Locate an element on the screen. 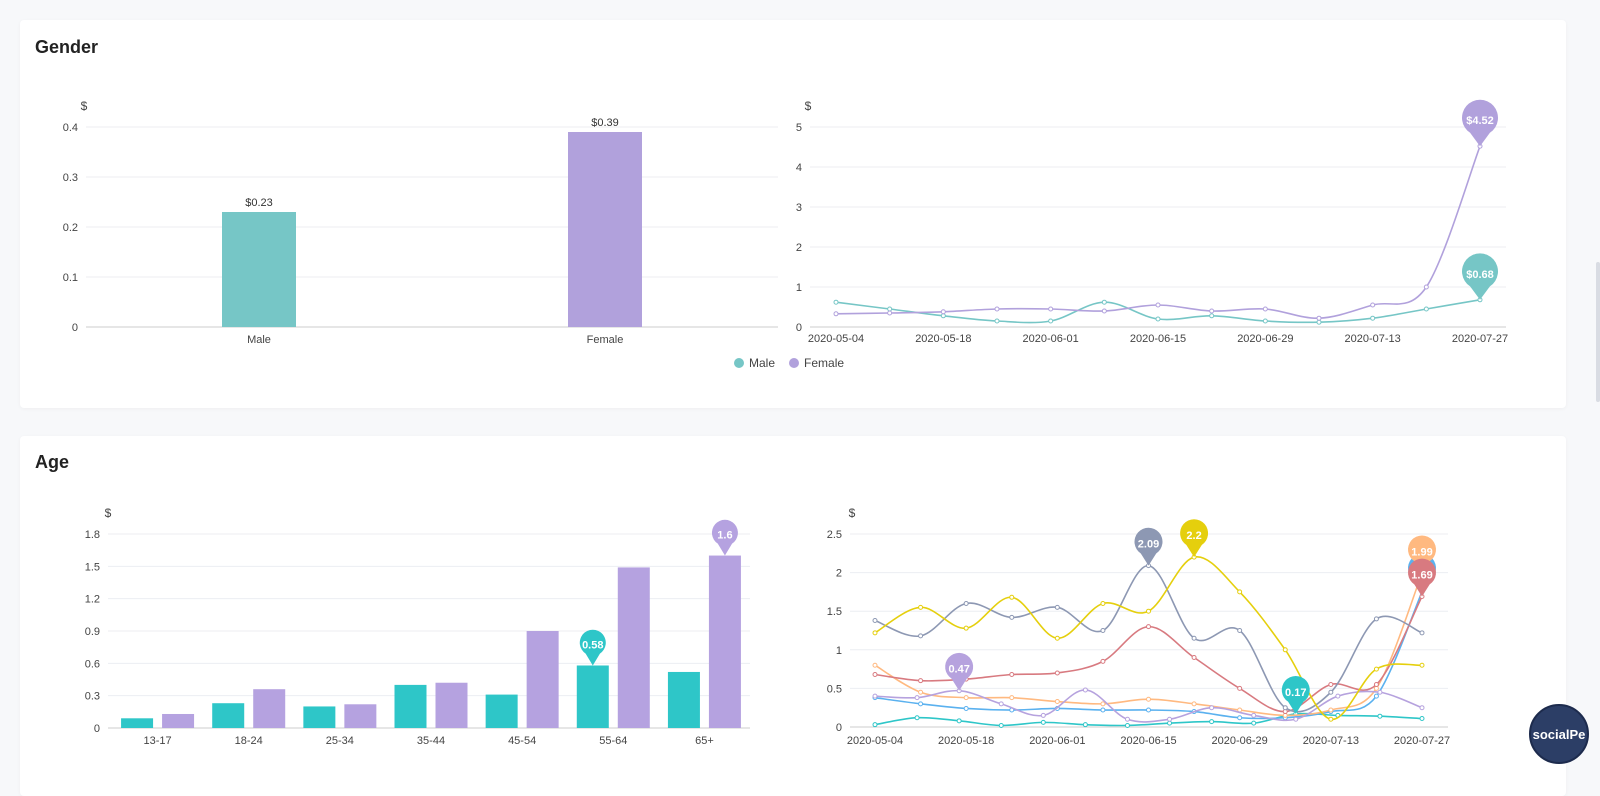 This screenshot has width=1600, height=796. bar-label-male: $0.23 is located at coordinates (259, 203).